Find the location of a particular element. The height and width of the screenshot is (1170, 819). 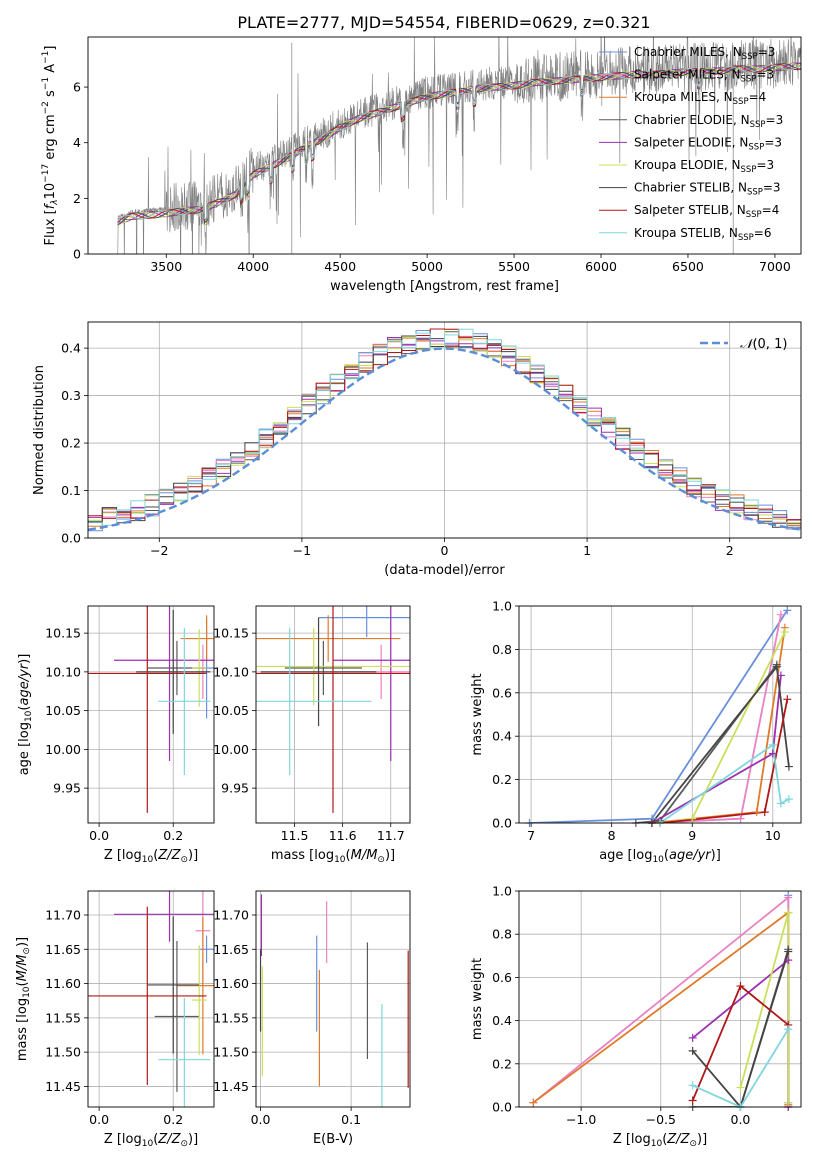

y-tick-label: 0.6 is located at coordinates (502, 977).